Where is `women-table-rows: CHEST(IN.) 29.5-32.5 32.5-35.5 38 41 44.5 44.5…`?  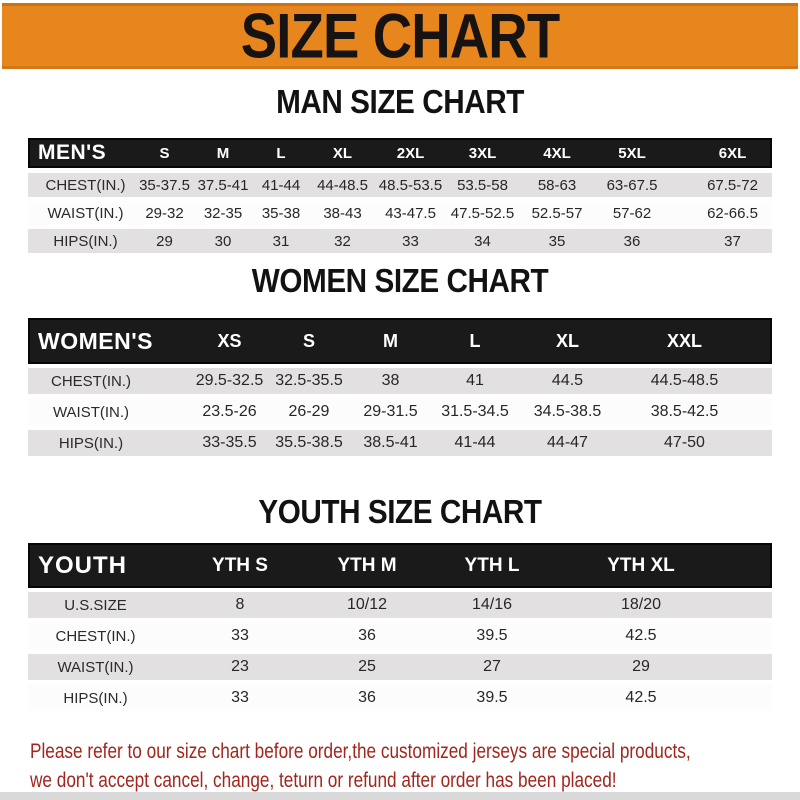
women-table-rows: CHEST(IN.) 29.5-32.5 32.5-35.5 38 41 44.5 44.5… is located at coordinates (400, 412).